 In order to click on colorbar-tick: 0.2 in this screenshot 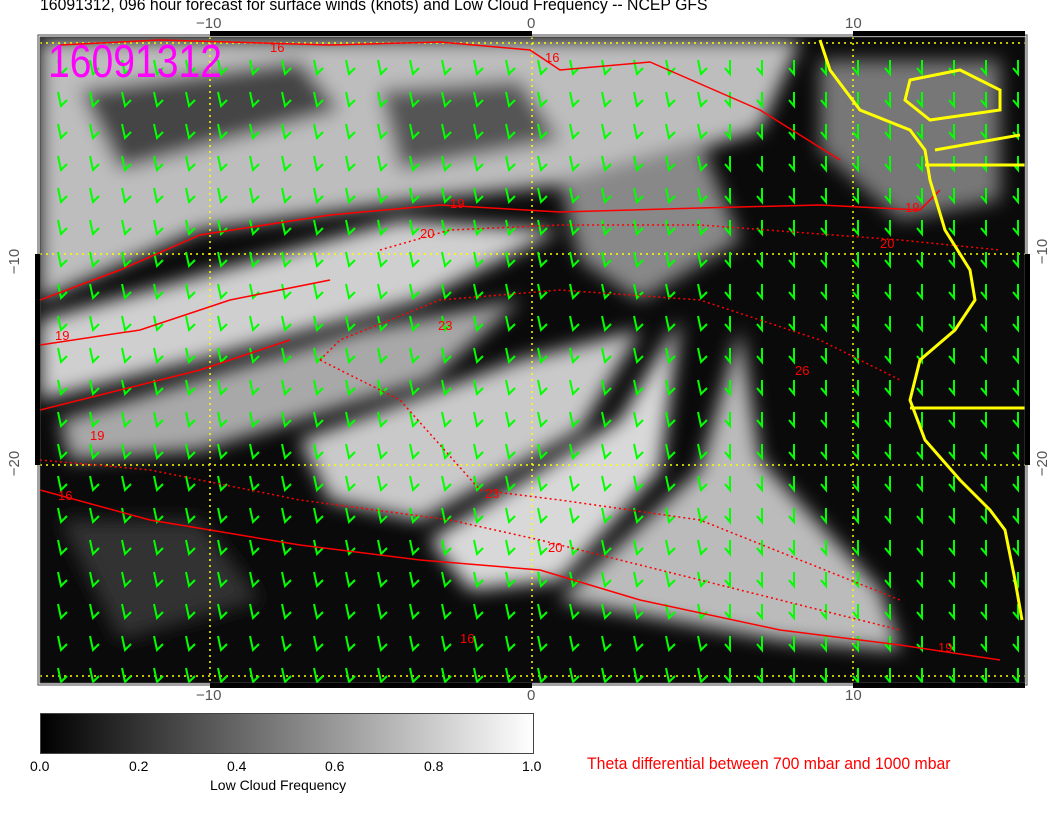, I will do `click(139, 766)`.